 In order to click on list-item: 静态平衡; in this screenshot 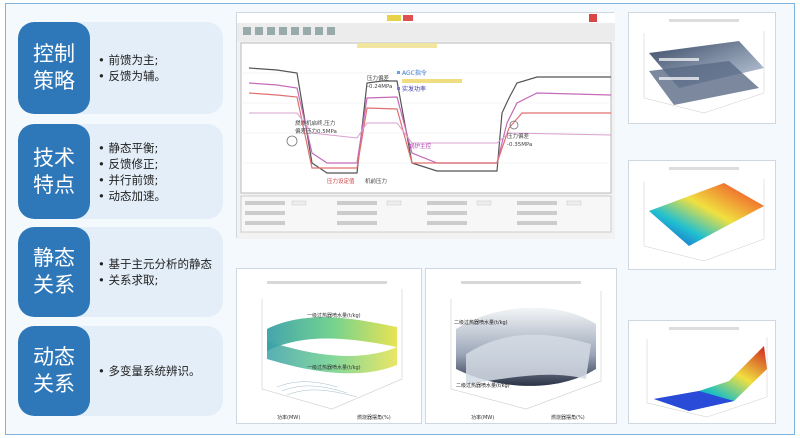, I will do `click(132, 148)`.